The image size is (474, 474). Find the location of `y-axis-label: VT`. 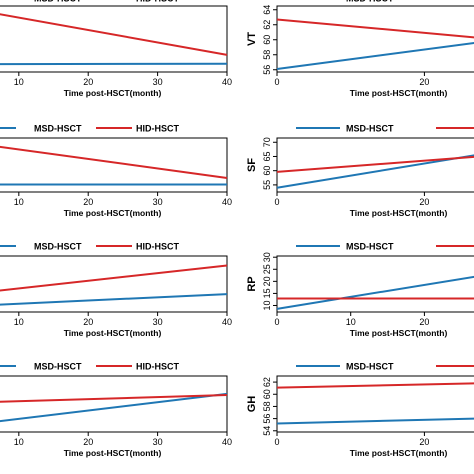

y-axis-label: VT is located at coordinates (252, 39).